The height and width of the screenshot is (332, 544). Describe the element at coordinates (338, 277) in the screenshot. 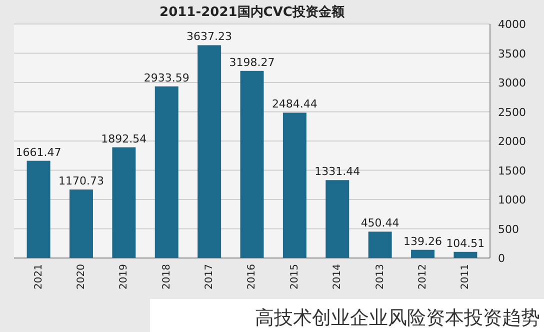

I see `x-tick-label: 2014` at that location.